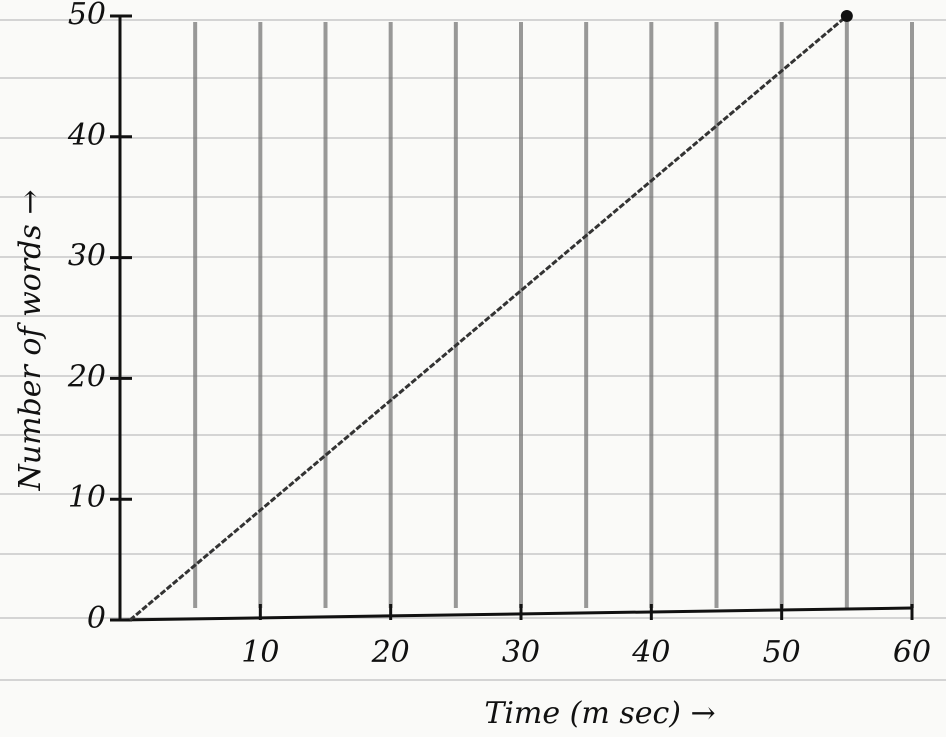 The image size is (946, 737). What do you see at coordinates (86, 376) in the screenshot?
I see `y-tick-label: 20` at bounding box center [86, 376].